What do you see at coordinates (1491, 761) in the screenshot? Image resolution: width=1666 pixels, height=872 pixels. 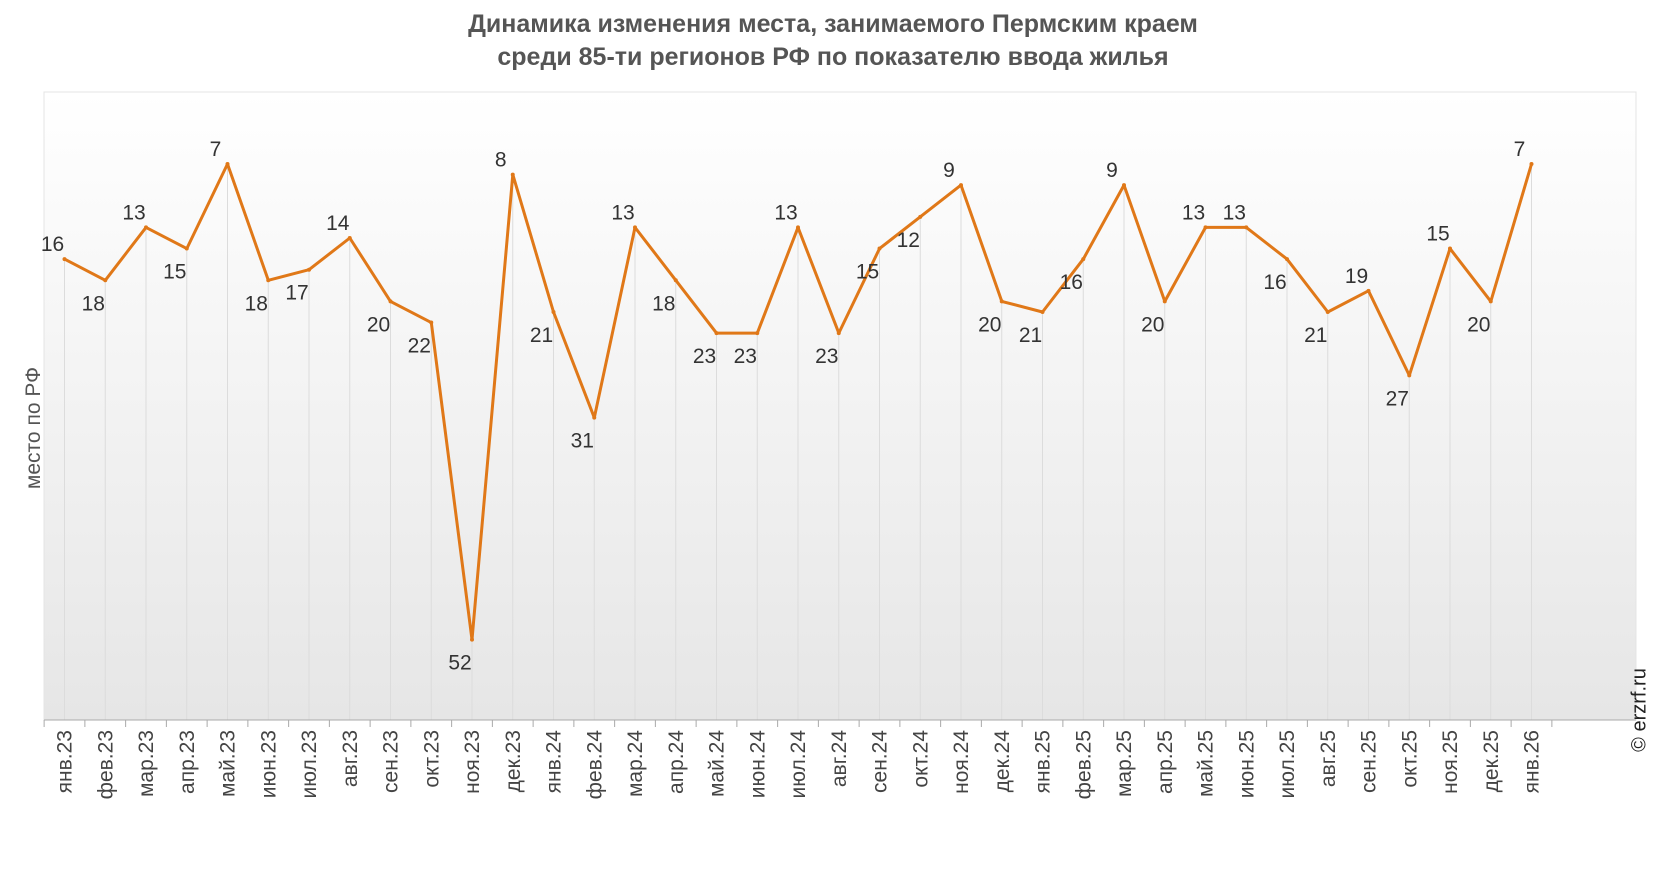 I see `x-tick-label: дек.25` at bounding box center [1491, 761].